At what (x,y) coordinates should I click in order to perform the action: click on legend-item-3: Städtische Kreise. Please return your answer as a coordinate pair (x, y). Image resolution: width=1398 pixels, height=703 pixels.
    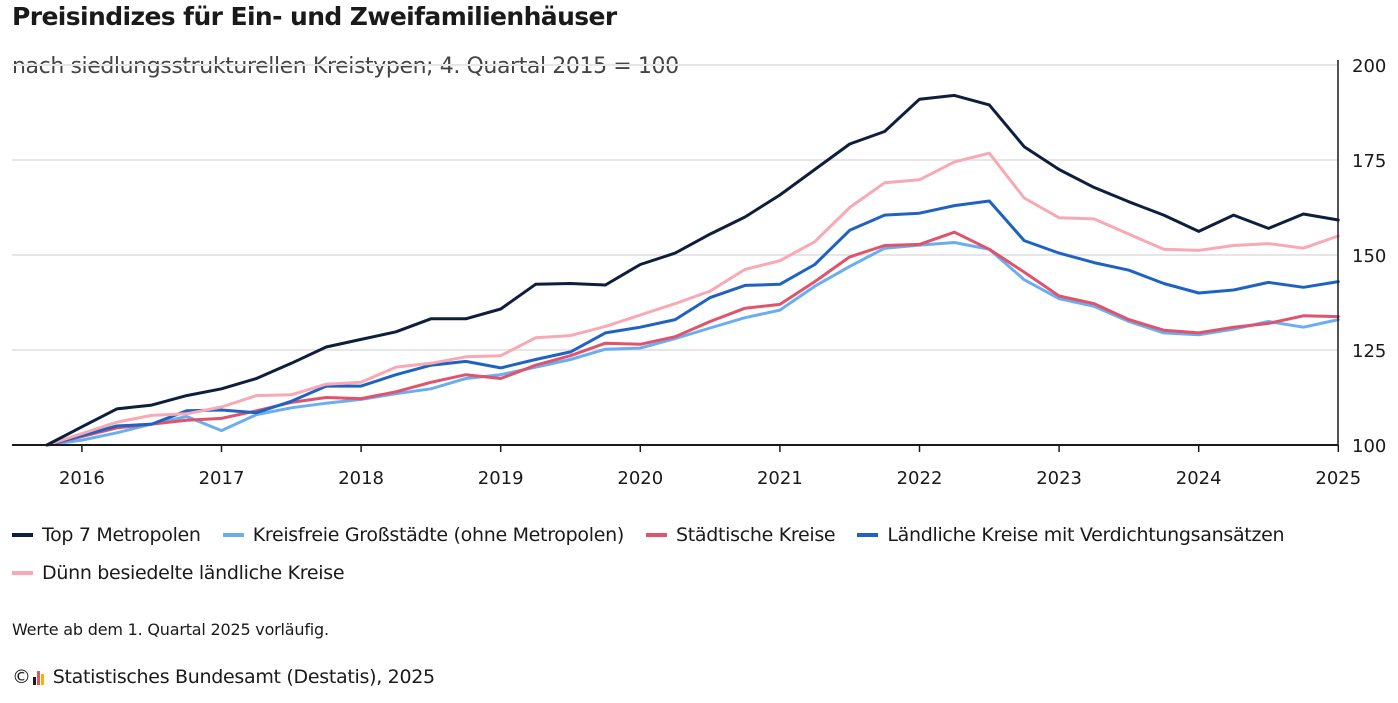
    Looking at the image, I should click on (740, 535).